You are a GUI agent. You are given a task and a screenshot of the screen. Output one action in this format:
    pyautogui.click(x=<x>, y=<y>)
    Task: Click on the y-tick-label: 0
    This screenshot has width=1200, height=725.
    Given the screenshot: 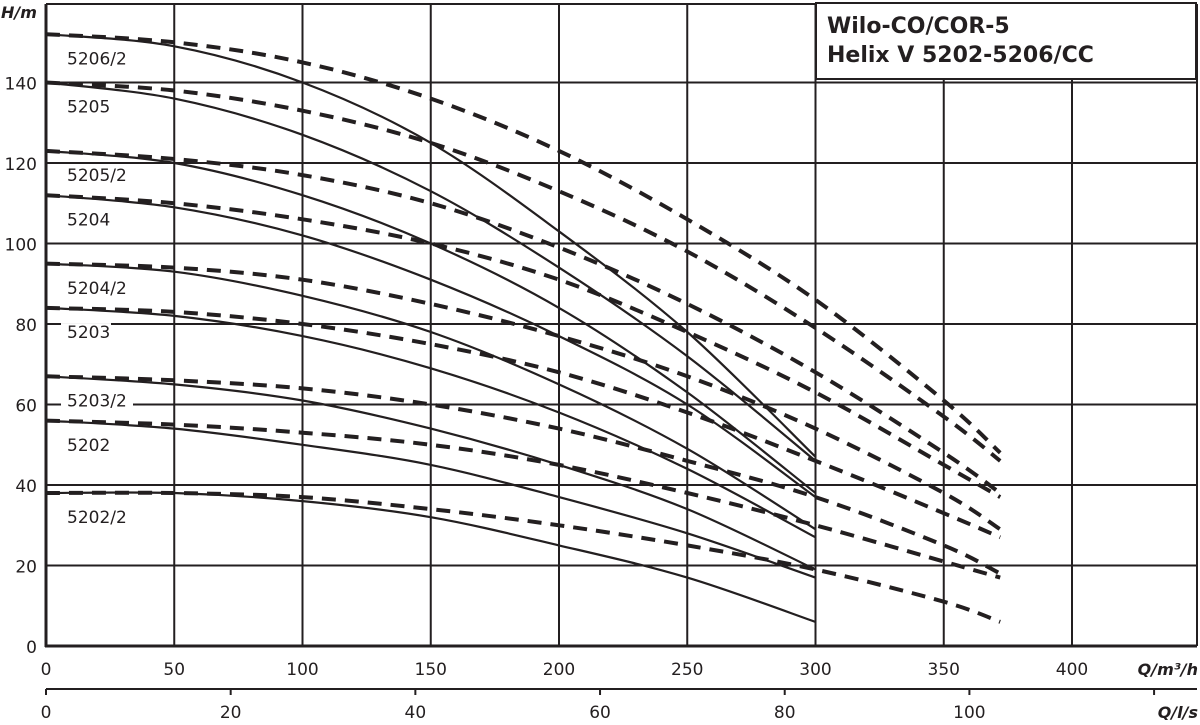 What is the action you would take?
    pyautogui.click(x=31, y=648)
    